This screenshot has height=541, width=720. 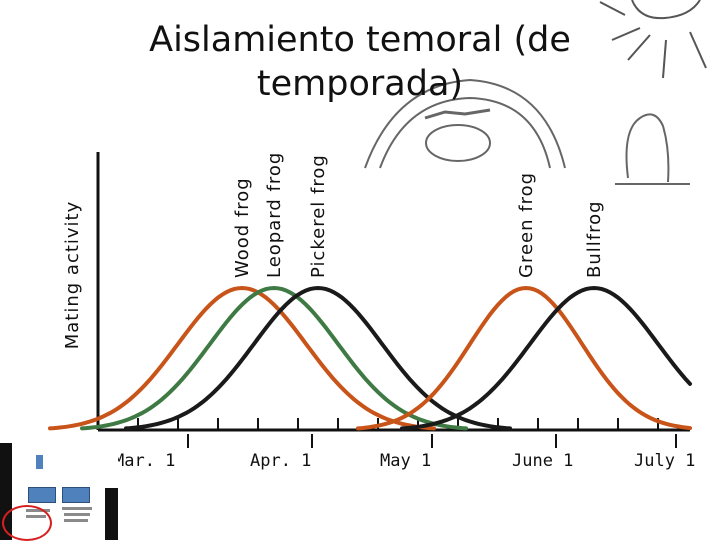 I want to click on series-curve-pickerel-frog, so click(x=318, y=358).